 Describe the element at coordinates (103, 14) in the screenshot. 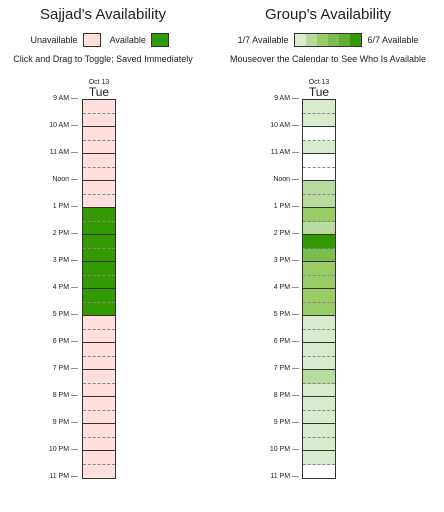

I see `personal-title: Sajjad's Availability` at that location.